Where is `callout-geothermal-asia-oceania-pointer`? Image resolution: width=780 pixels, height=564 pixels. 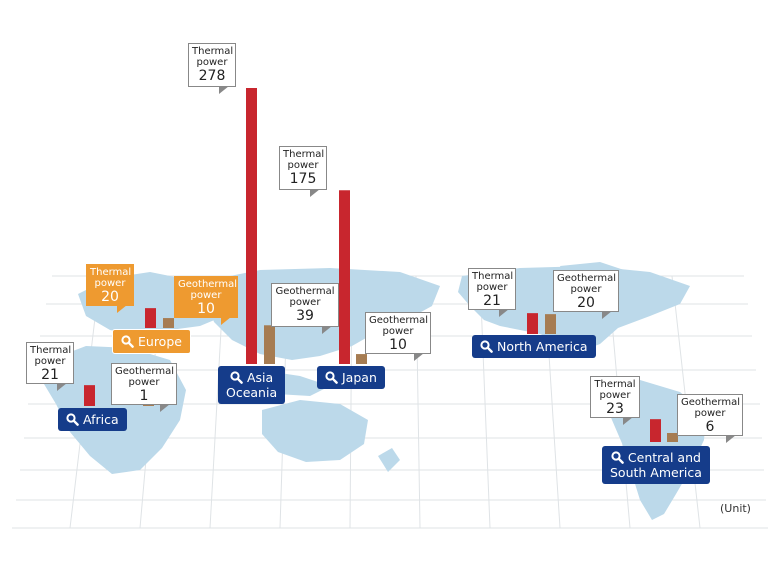 callout-geothermal-asia-oceania-pointer is located at coordinates (327, 330).